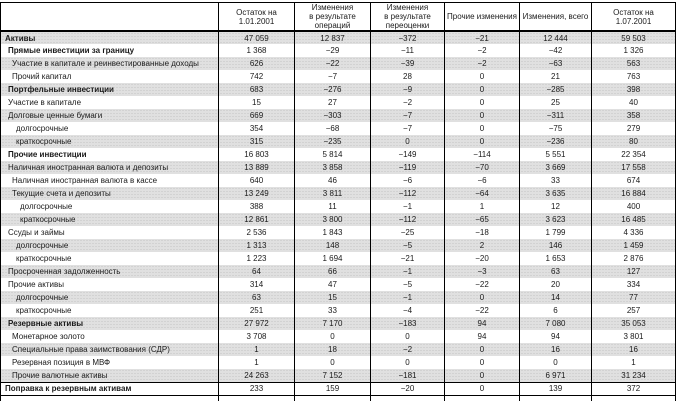 This screenshot has height=403, width=676. Describe the element at coordinates (332, 115) in the screenshot. I see `cell-value: −303` at that location.